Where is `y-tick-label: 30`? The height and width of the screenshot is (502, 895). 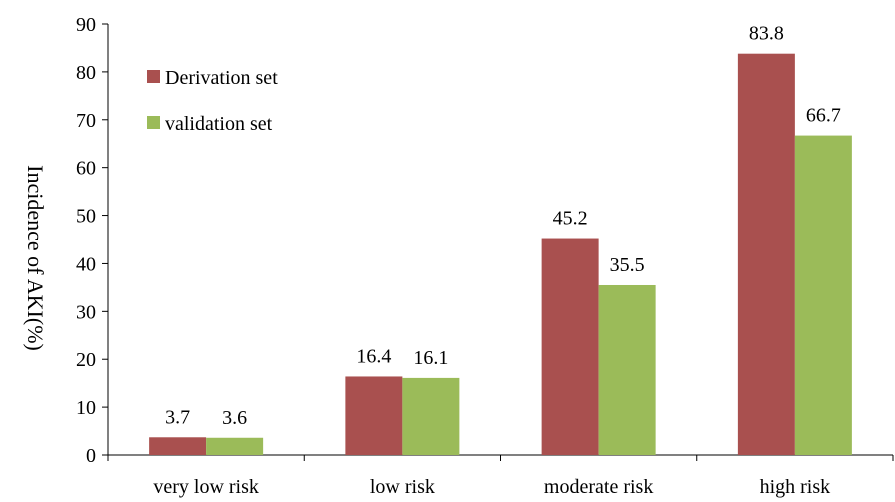
y-tick-label: 30 is located at coordinates (86, 312).